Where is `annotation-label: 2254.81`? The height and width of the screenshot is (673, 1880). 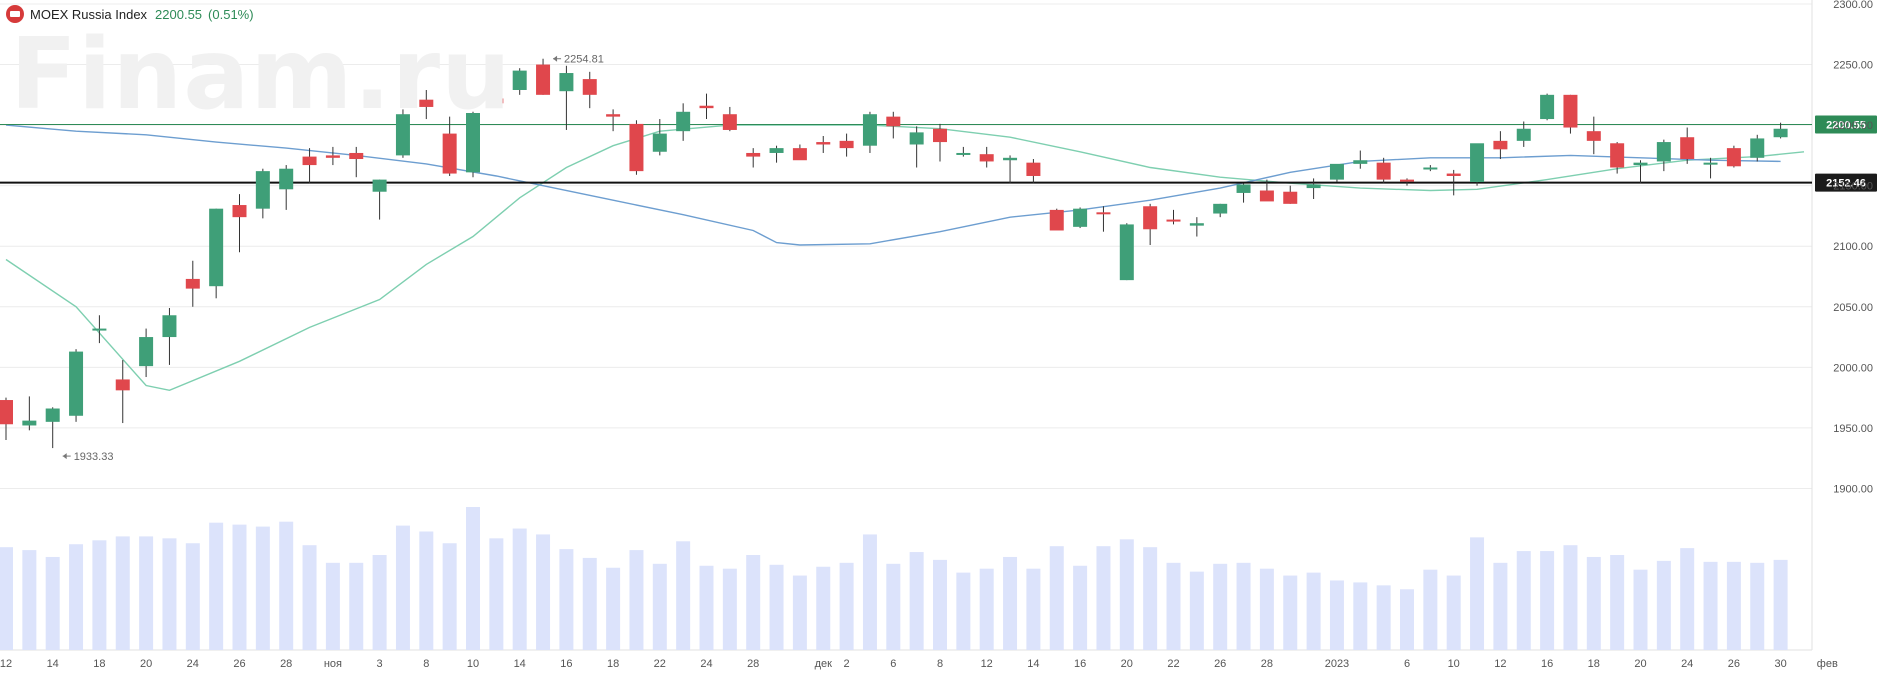 annotation-label: 2254.81 is located at coordinates (584, 60).